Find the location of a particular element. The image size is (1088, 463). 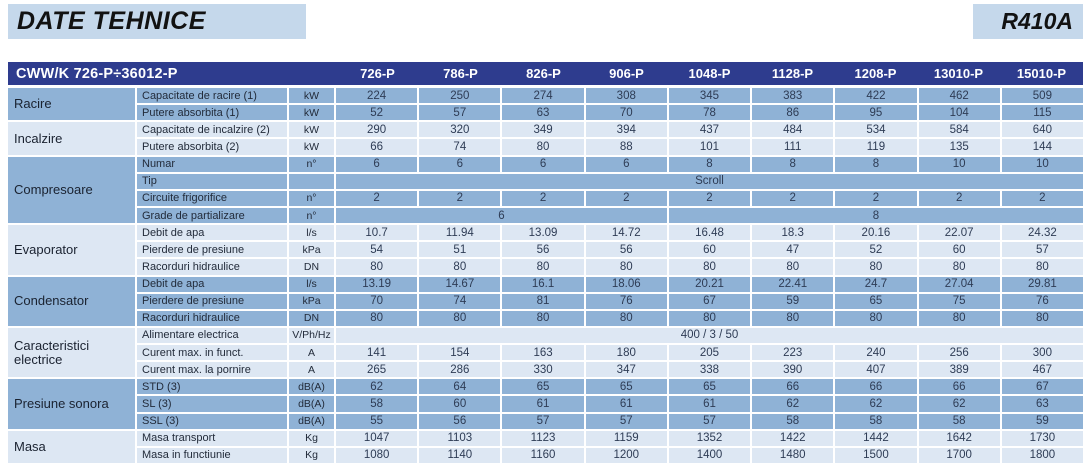

value-cell: 1642 is located at coordinates (959, 438).